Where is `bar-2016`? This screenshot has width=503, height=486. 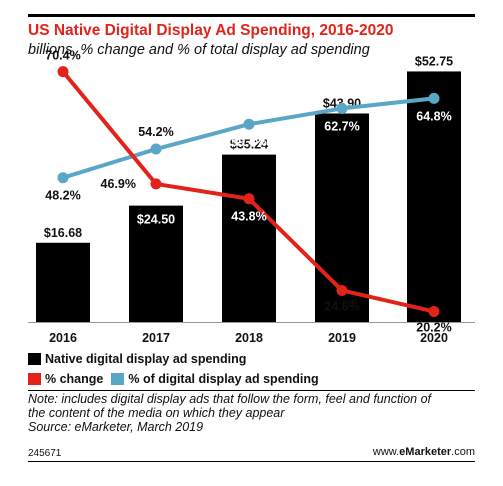 bar-2016 is located at coordinates (63, 282).